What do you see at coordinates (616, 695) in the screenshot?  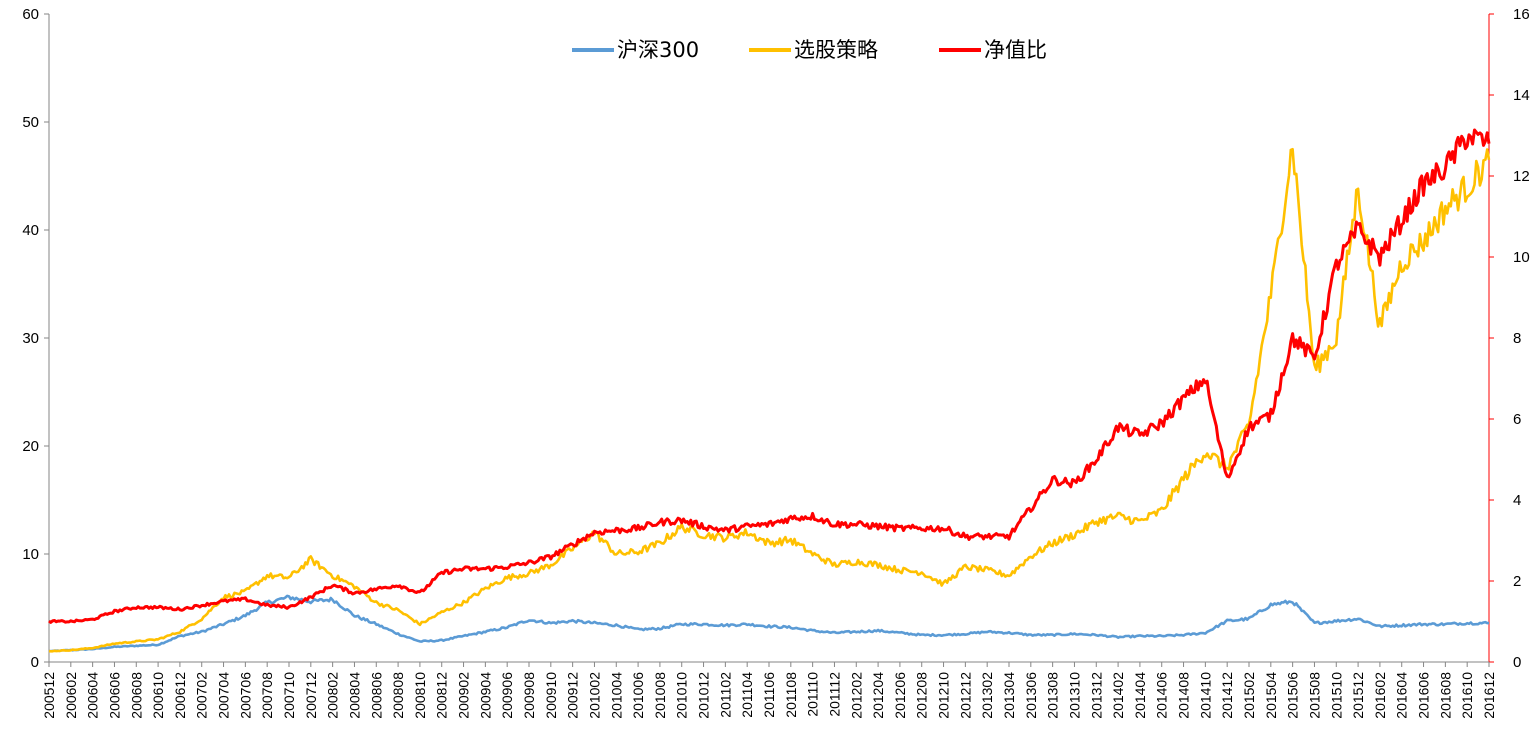 I see `x-tick-label: 201004` at bounding box center [616, 695].